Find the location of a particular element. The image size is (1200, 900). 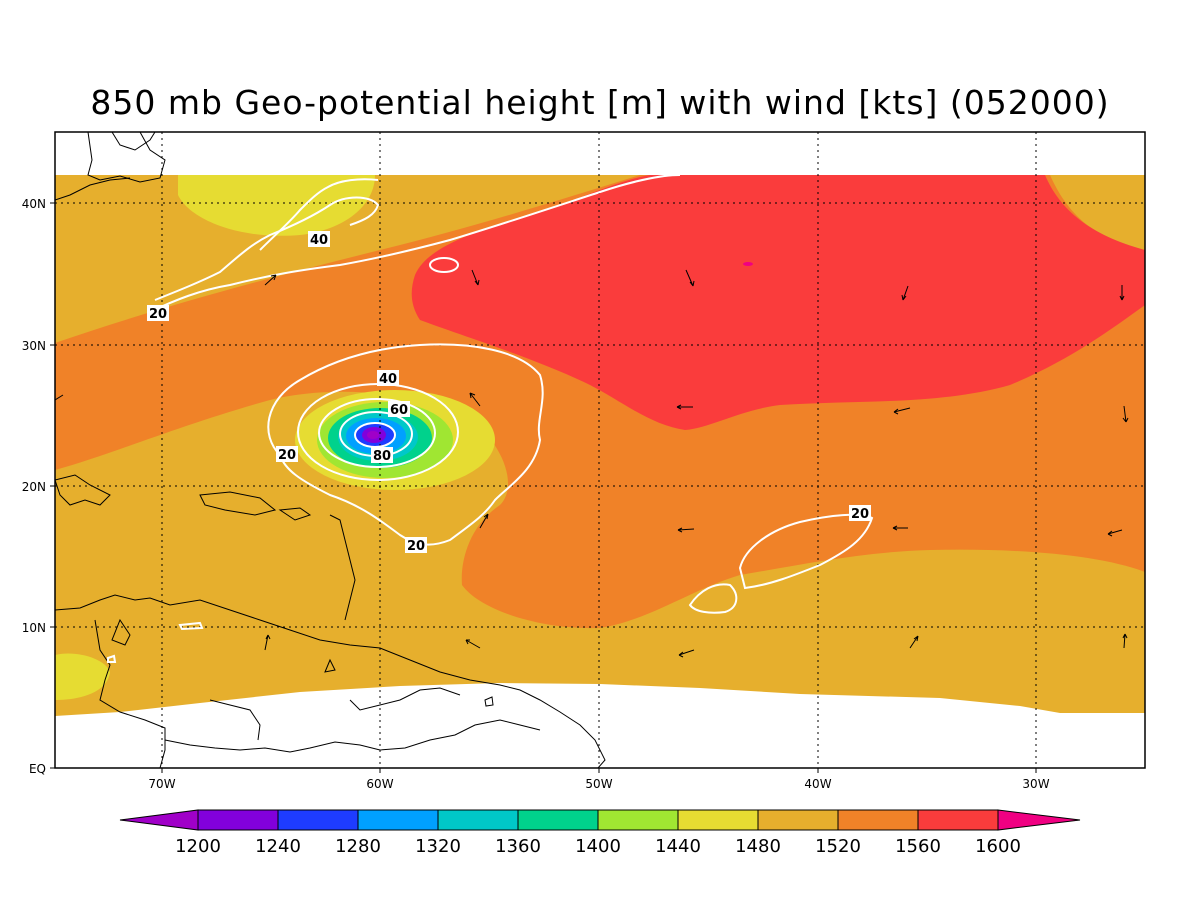

contour-label-20-cyclone-west: 20 is located at coordinates (287, 454).